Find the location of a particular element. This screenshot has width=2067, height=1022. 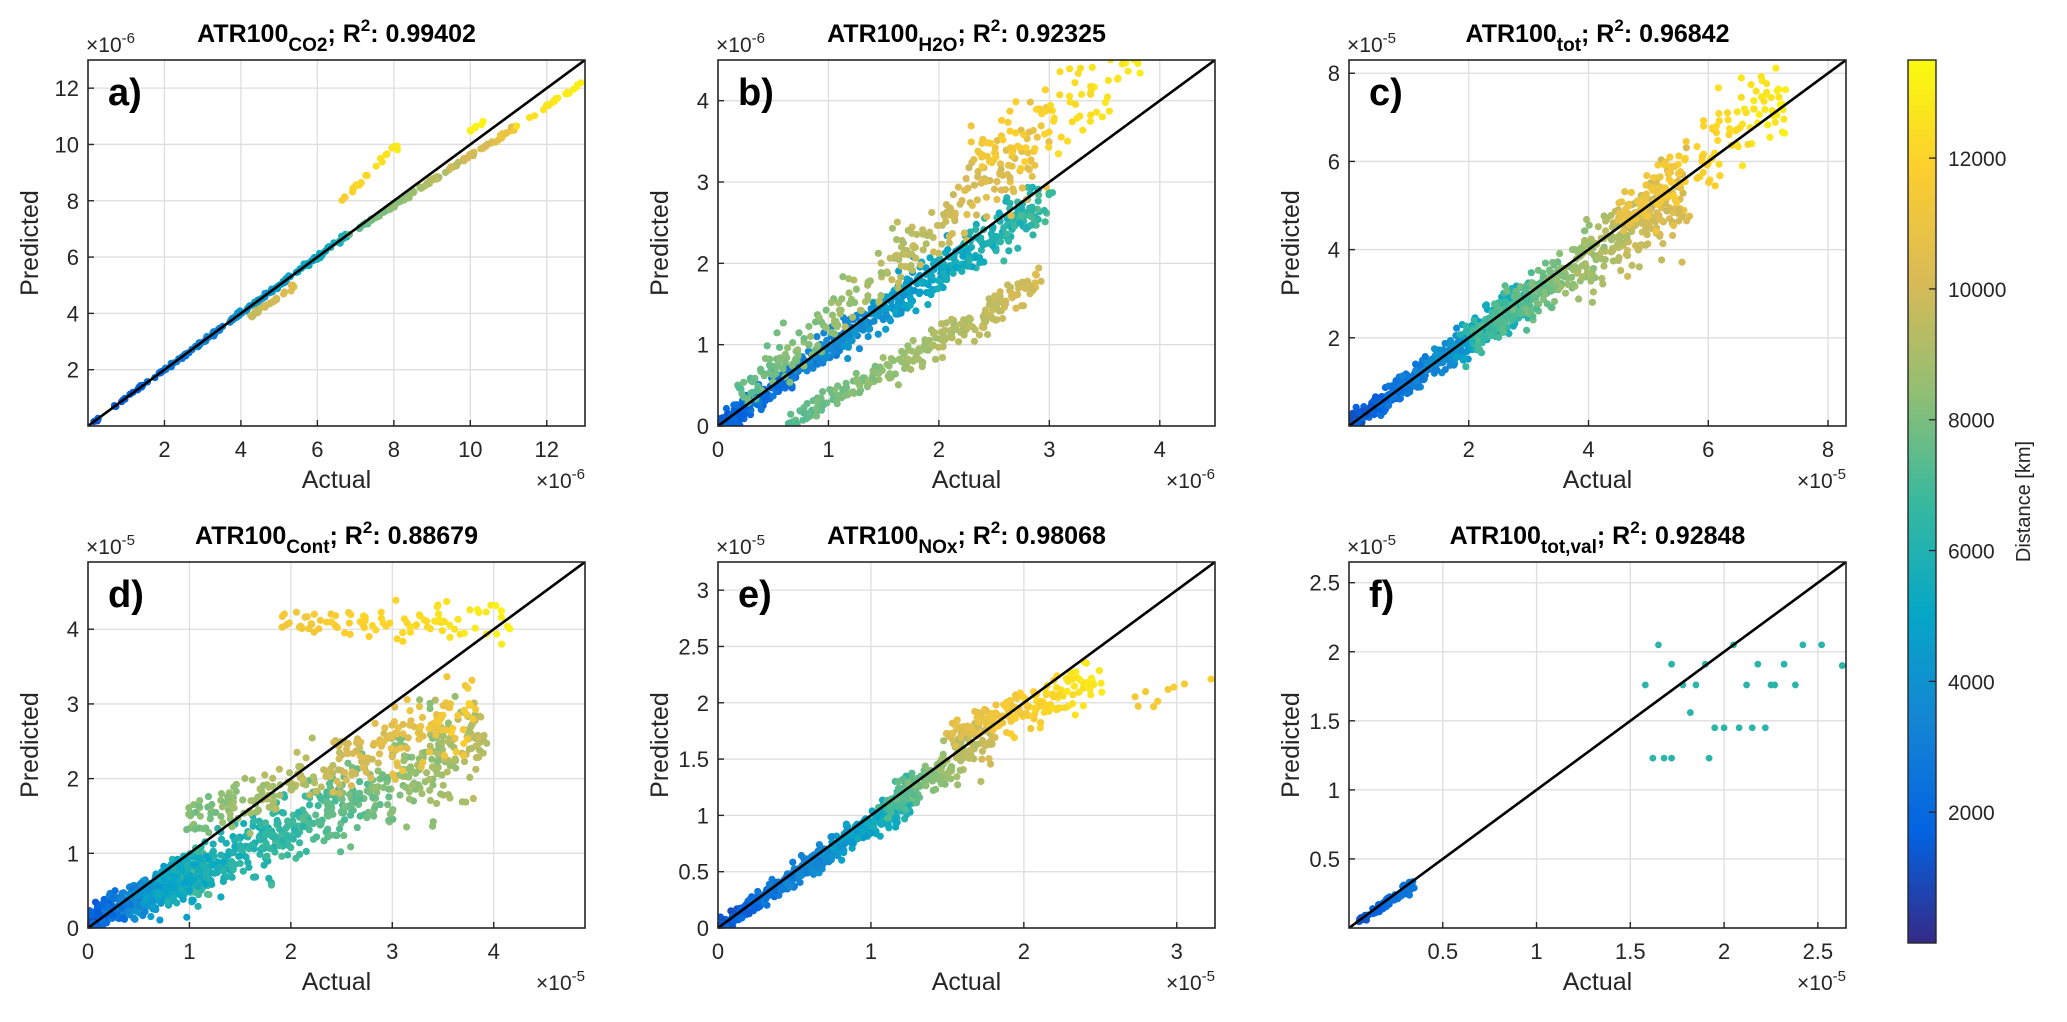

axes-frame is located at coordinates (336, 745).